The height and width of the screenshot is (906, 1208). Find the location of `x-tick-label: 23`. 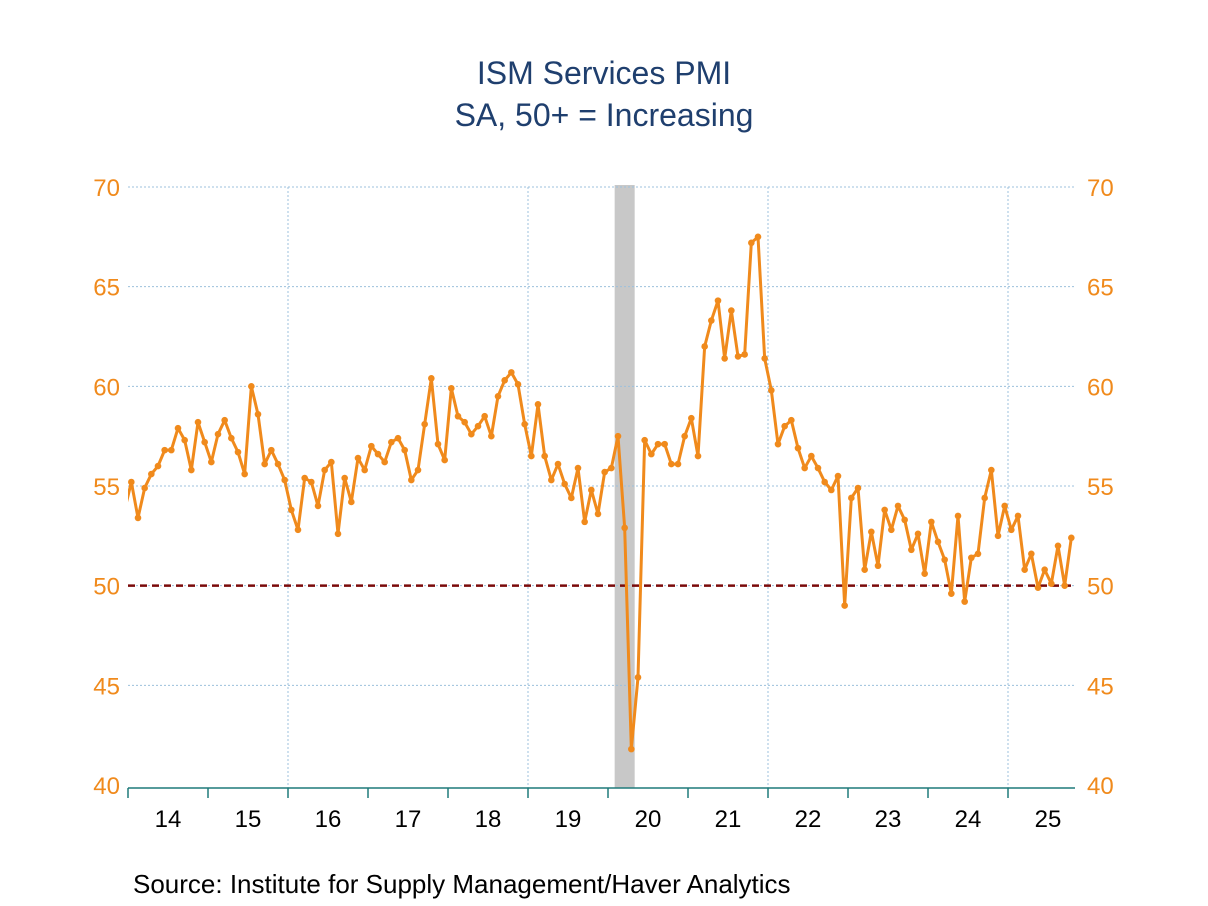

x-tick-label: 23 is located at coordinates (888, 819).